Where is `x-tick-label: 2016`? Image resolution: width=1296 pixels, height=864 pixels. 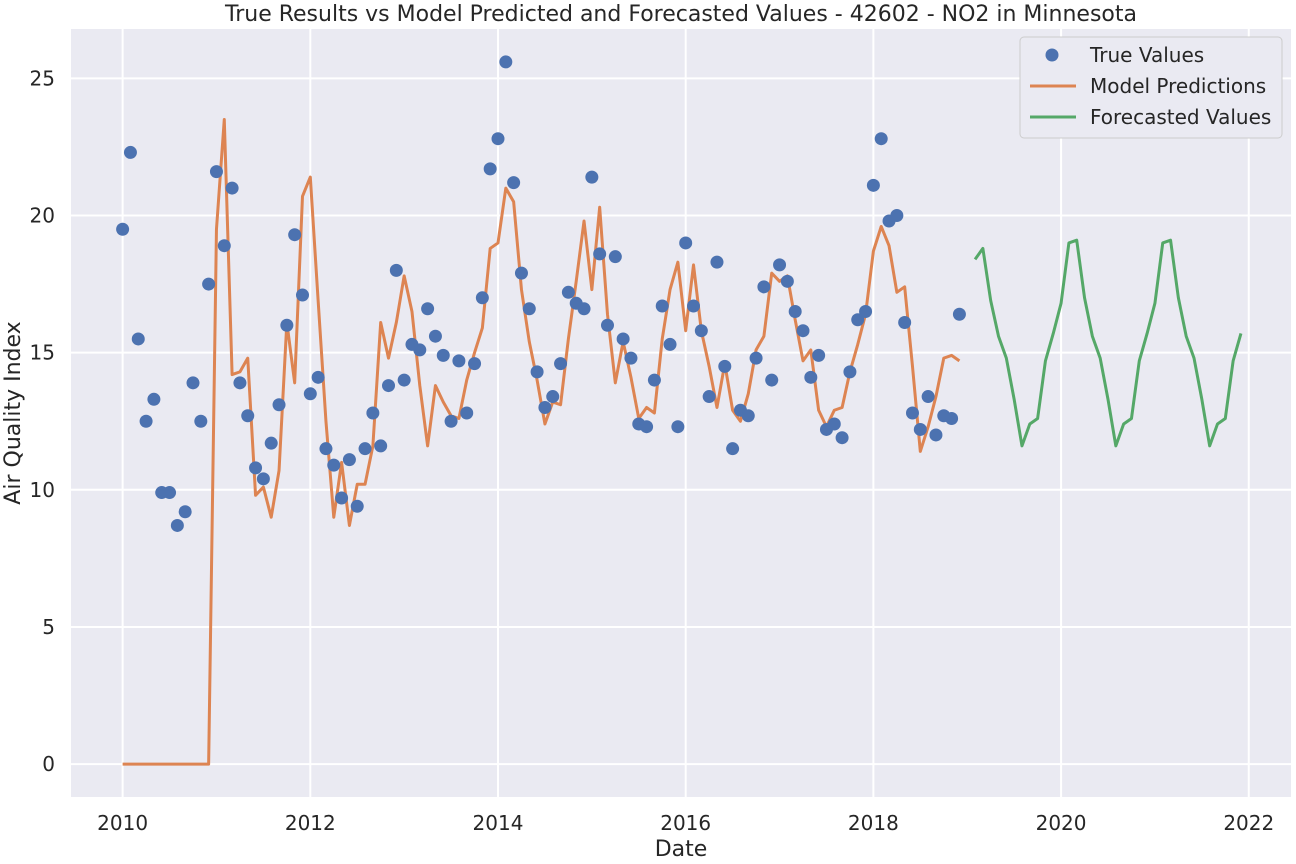 x-tick-label: 2016 is located at coordinates (685, 823).